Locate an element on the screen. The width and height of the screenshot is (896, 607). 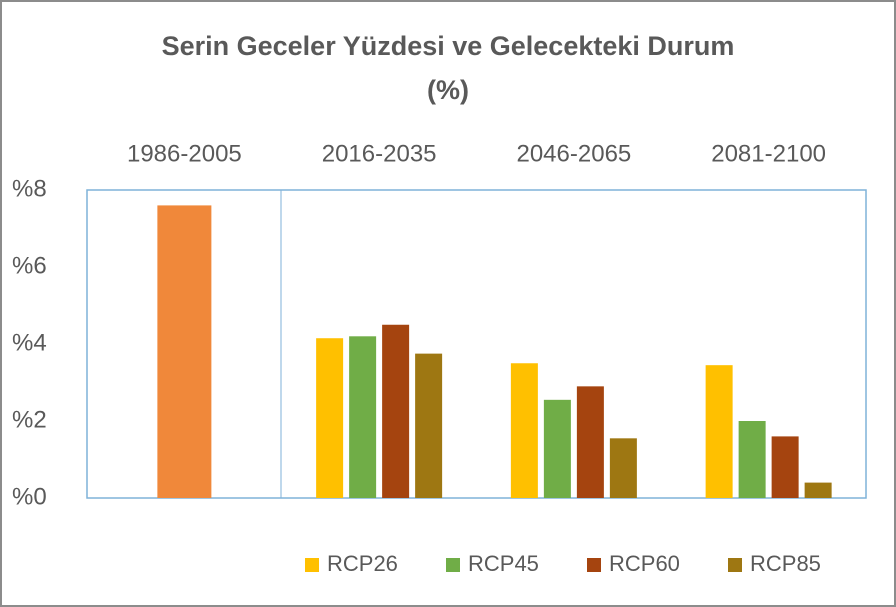
x-tick-label: 1986-2005 is located at coordinates (184, 153).